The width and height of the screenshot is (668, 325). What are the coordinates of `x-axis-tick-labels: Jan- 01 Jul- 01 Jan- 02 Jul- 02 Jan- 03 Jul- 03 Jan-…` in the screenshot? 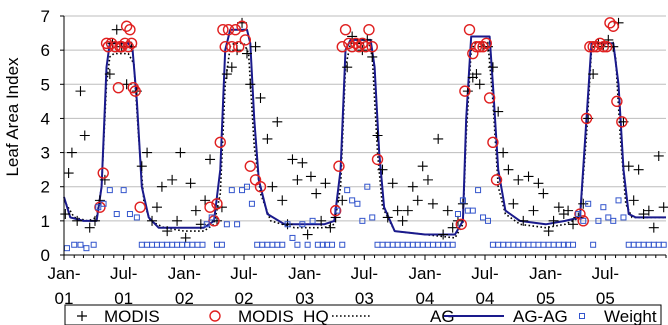 It's located at (333, 286).